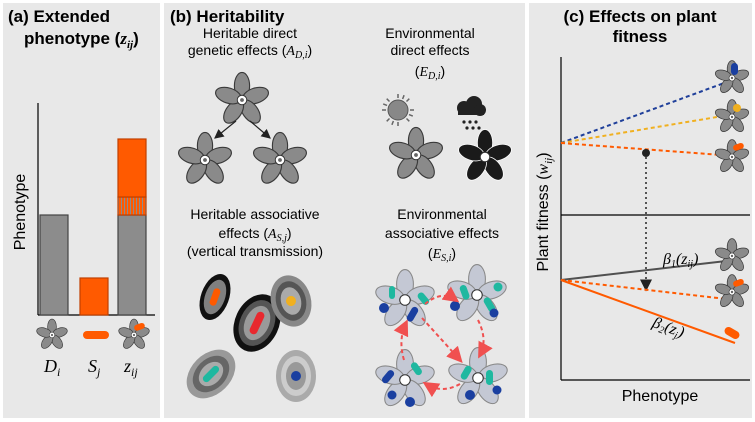 The width and height of the screenshot is (755, 422). I want to click on bar-label-di: Di, so click(51, 367).